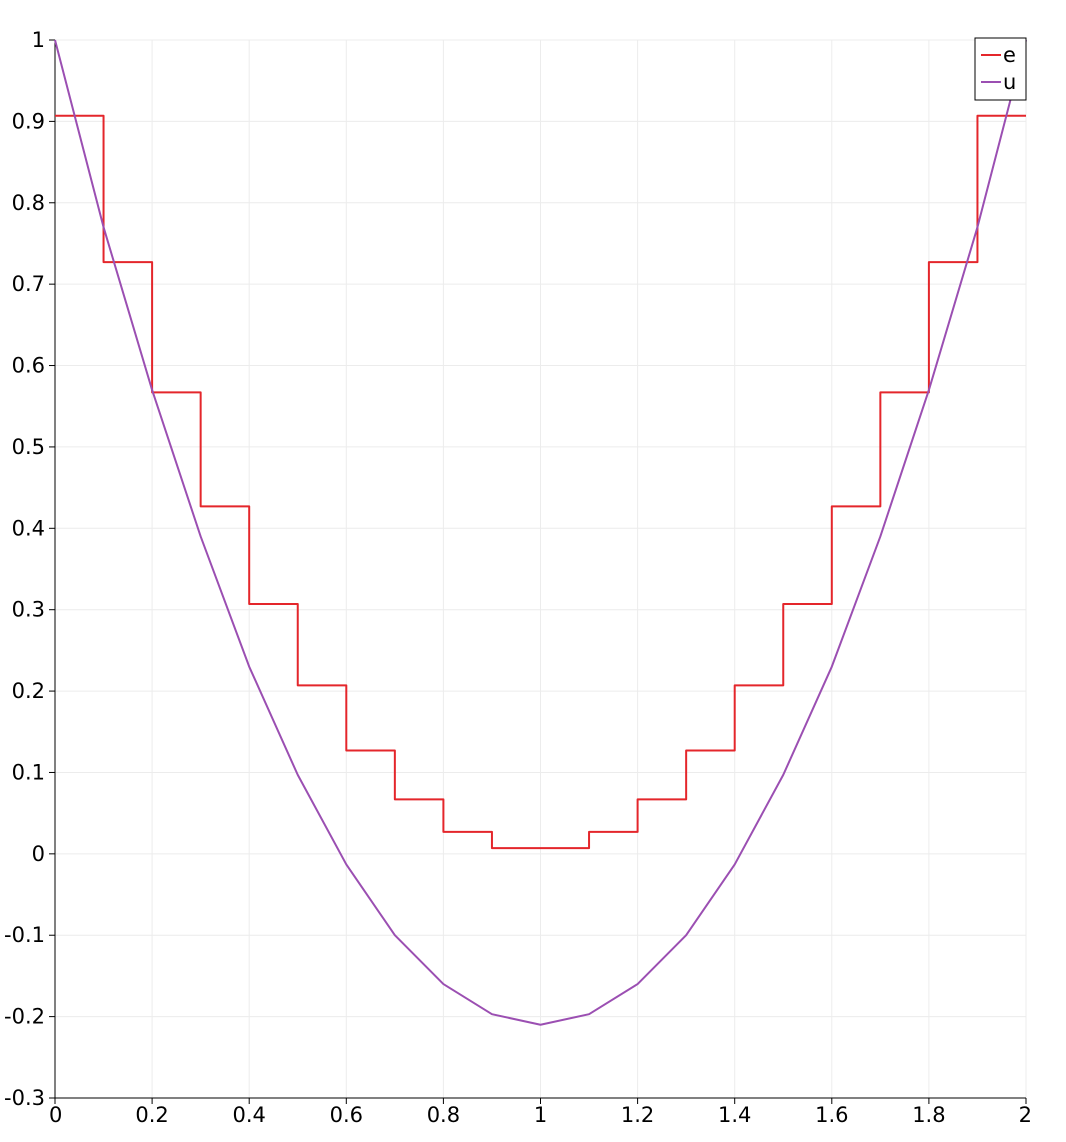 This screenshot has height=1142, width=1066. I want to click on x-tick-label: 1.4, so click(734, 1115).